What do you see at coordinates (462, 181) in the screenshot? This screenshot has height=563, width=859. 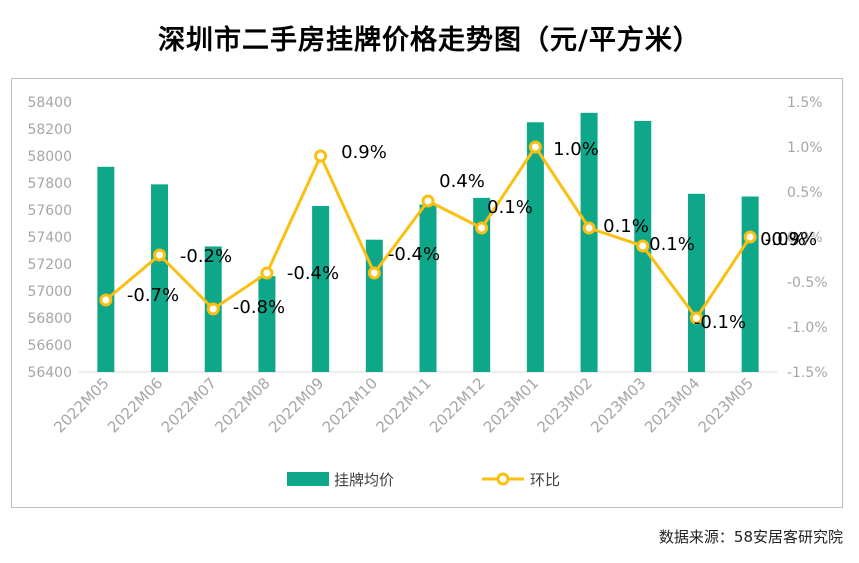 I see `mom-data-label: 0.4%` at bounding box center [462, 181].